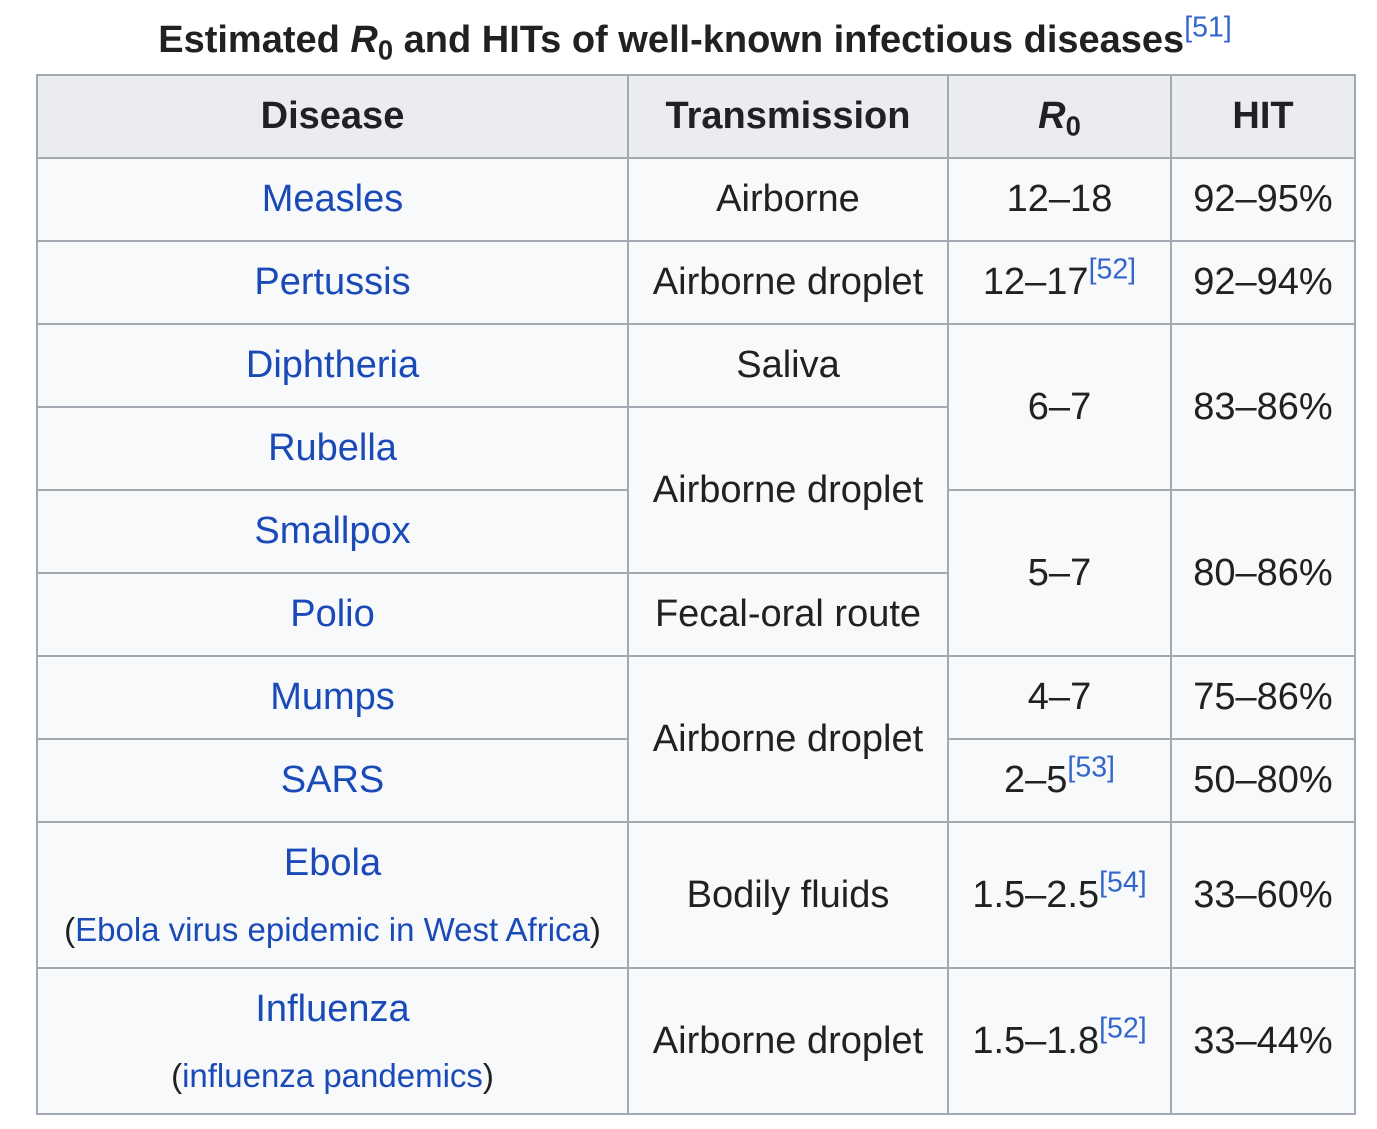 This screenshot has height=1129, width=1377. I want to click on disease-link-polio: Polio, so click(332, 614).